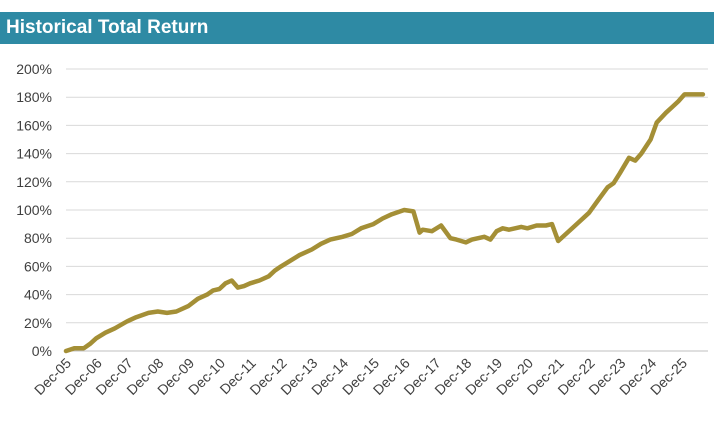 The height and width of the screenshot is (440, 720). Describe the element at coordinates (38, 295) in the screenshot. I see `y-tick-label: 40%` at that location.